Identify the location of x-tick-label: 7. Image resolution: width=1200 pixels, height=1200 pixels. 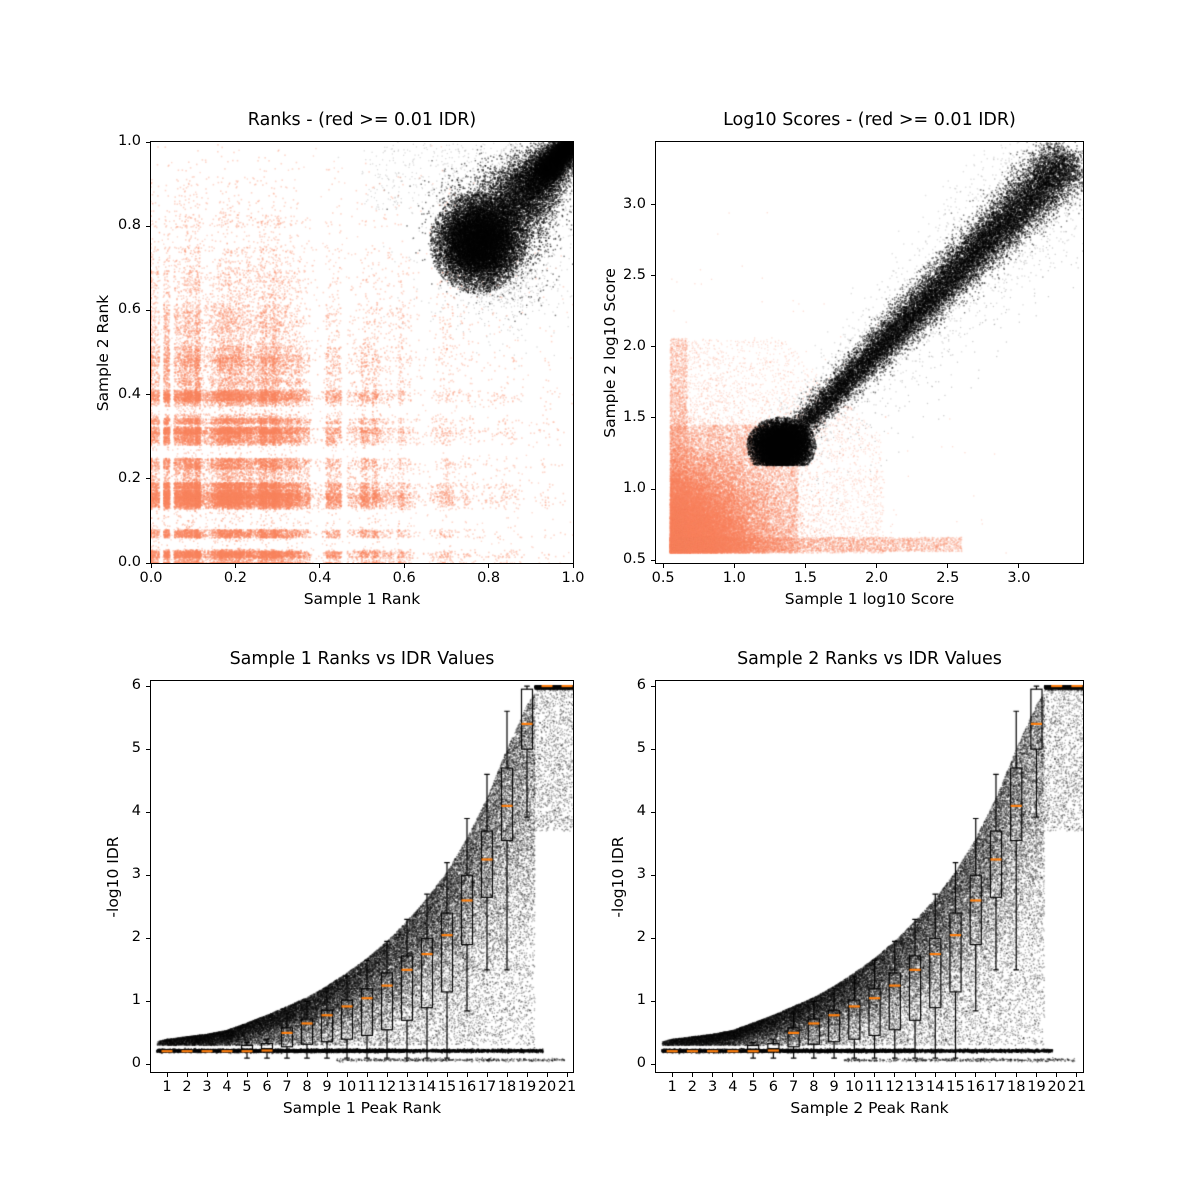
(793, 1087).